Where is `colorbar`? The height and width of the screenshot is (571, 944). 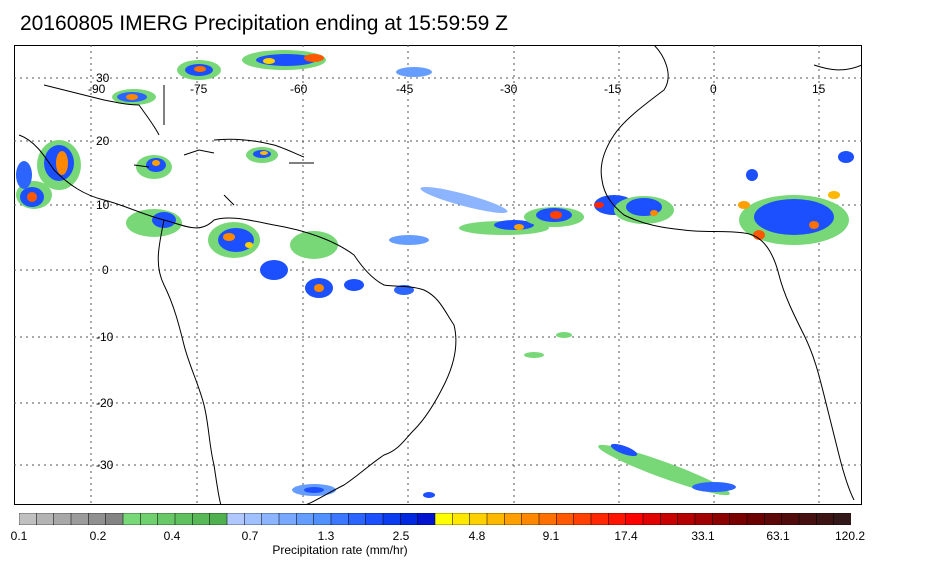 colorbar is located at coordinates (435, 519).